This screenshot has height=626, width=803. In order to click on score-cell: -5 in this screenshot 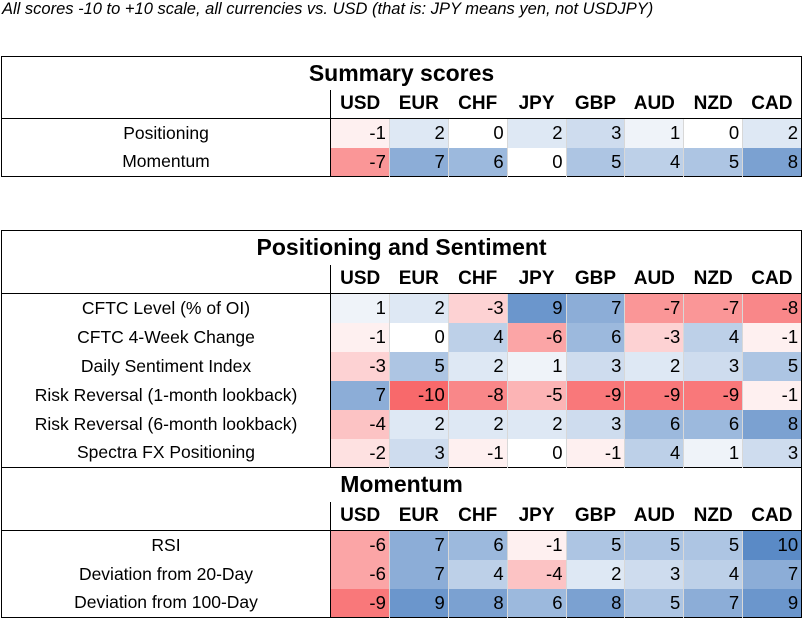, I will do `click(536, 395)`.